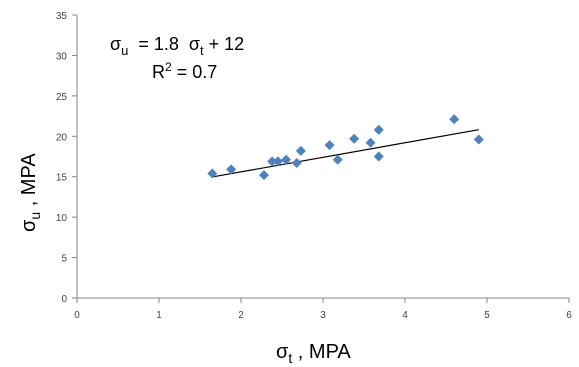 This screenshot has height=367, width=579. Describe the element at coordinates (62, 137) in the screenshot. I see `y-tick-label: 20` at that location.